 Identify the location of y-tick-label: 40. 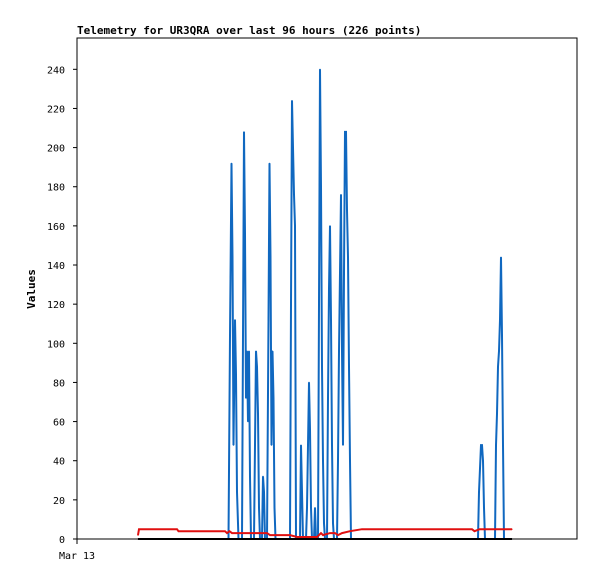
(59, 462).